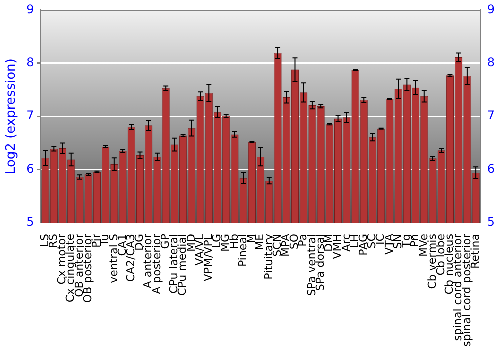  What do you see at coordinates (491, 63) in the screenshot?
I see `y2-tick-label: 8` at bounding box center [491, 63].